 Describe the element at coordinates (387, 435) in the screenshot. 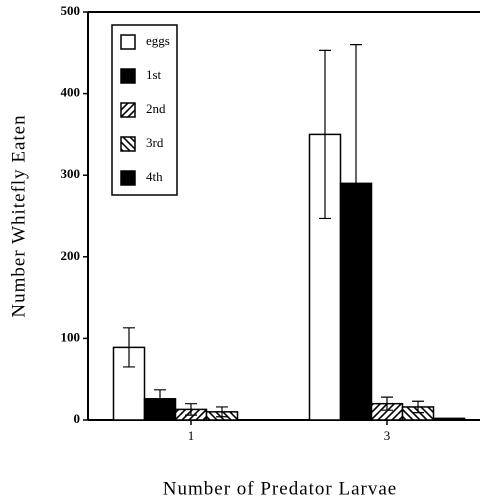

I see `x-tick-label: 3` at that location.